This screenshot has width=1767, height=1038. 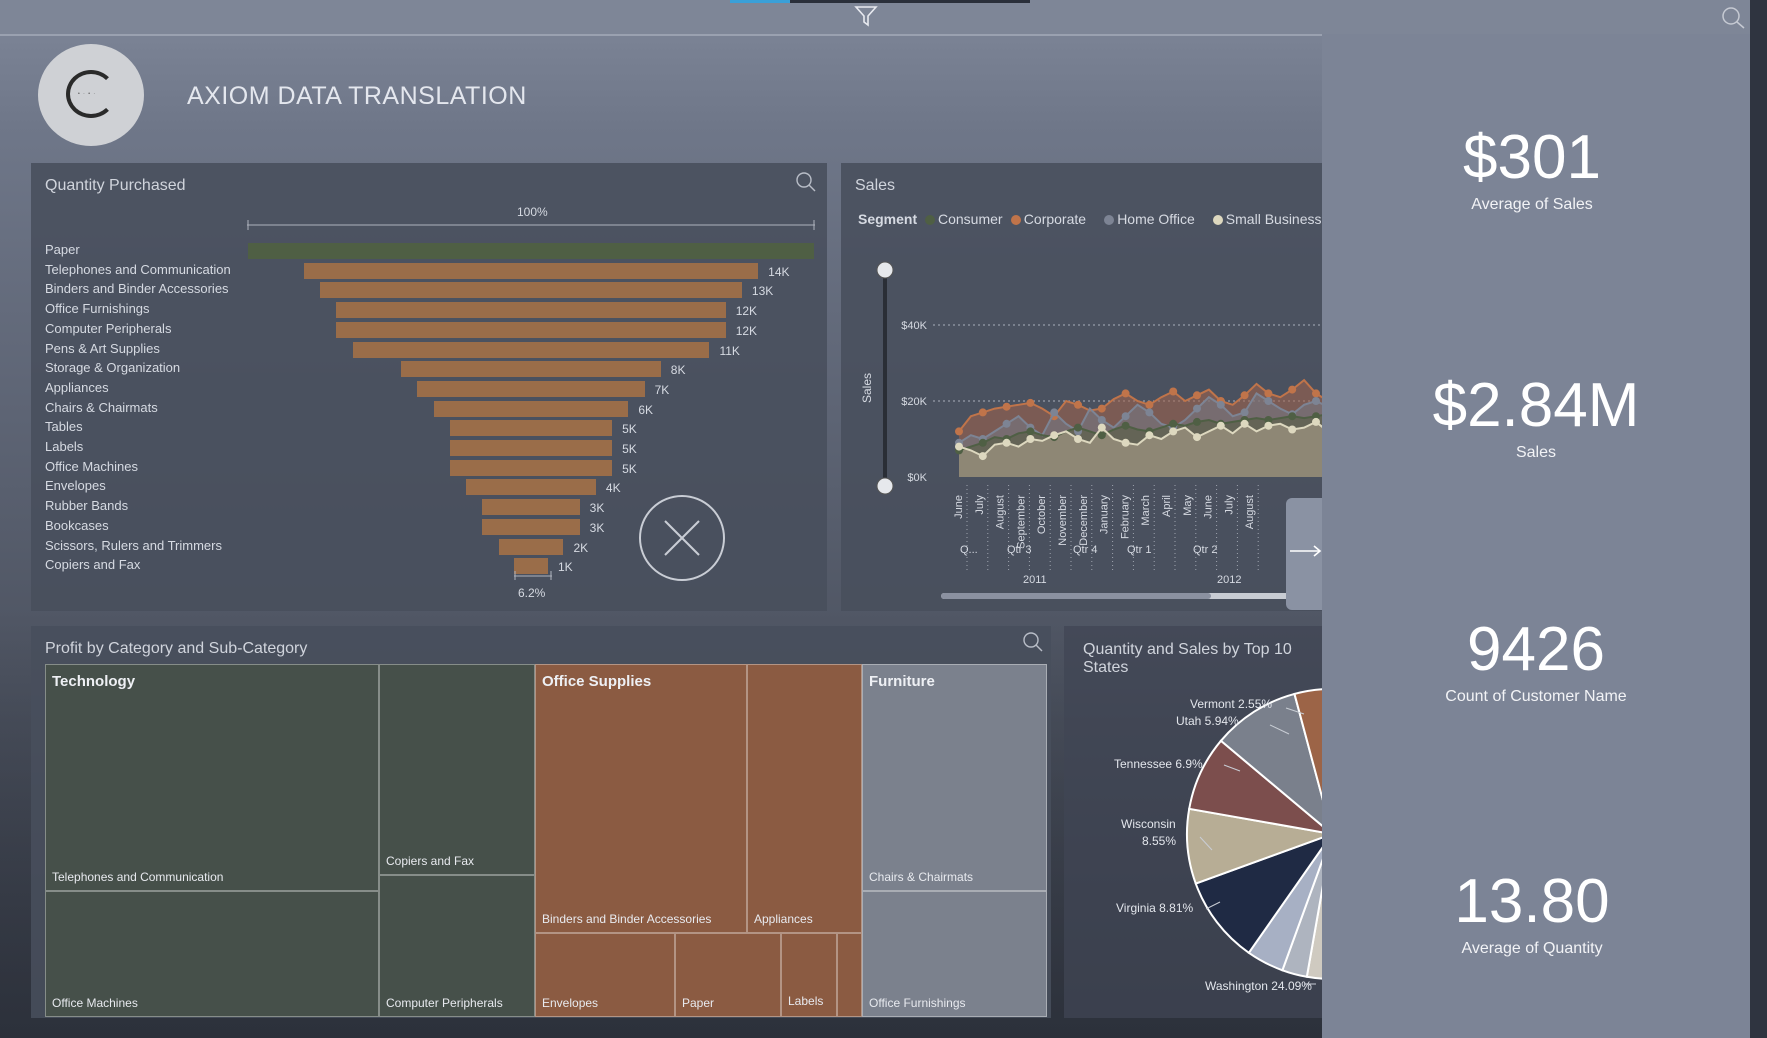 I want to click on funnel-value-label: 7K, so click(x=662, y=389).